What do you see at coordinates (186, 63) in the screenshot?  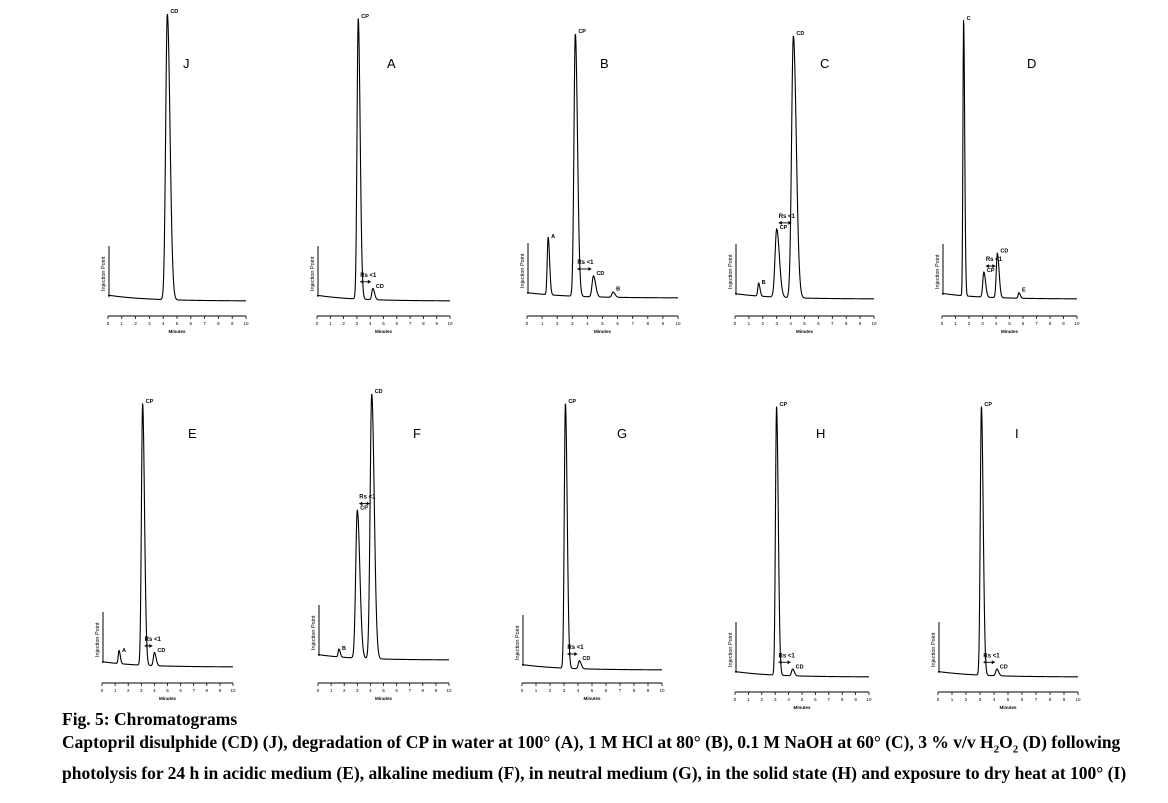 I see `panel-letter: J` at bounding box center [186, 63].